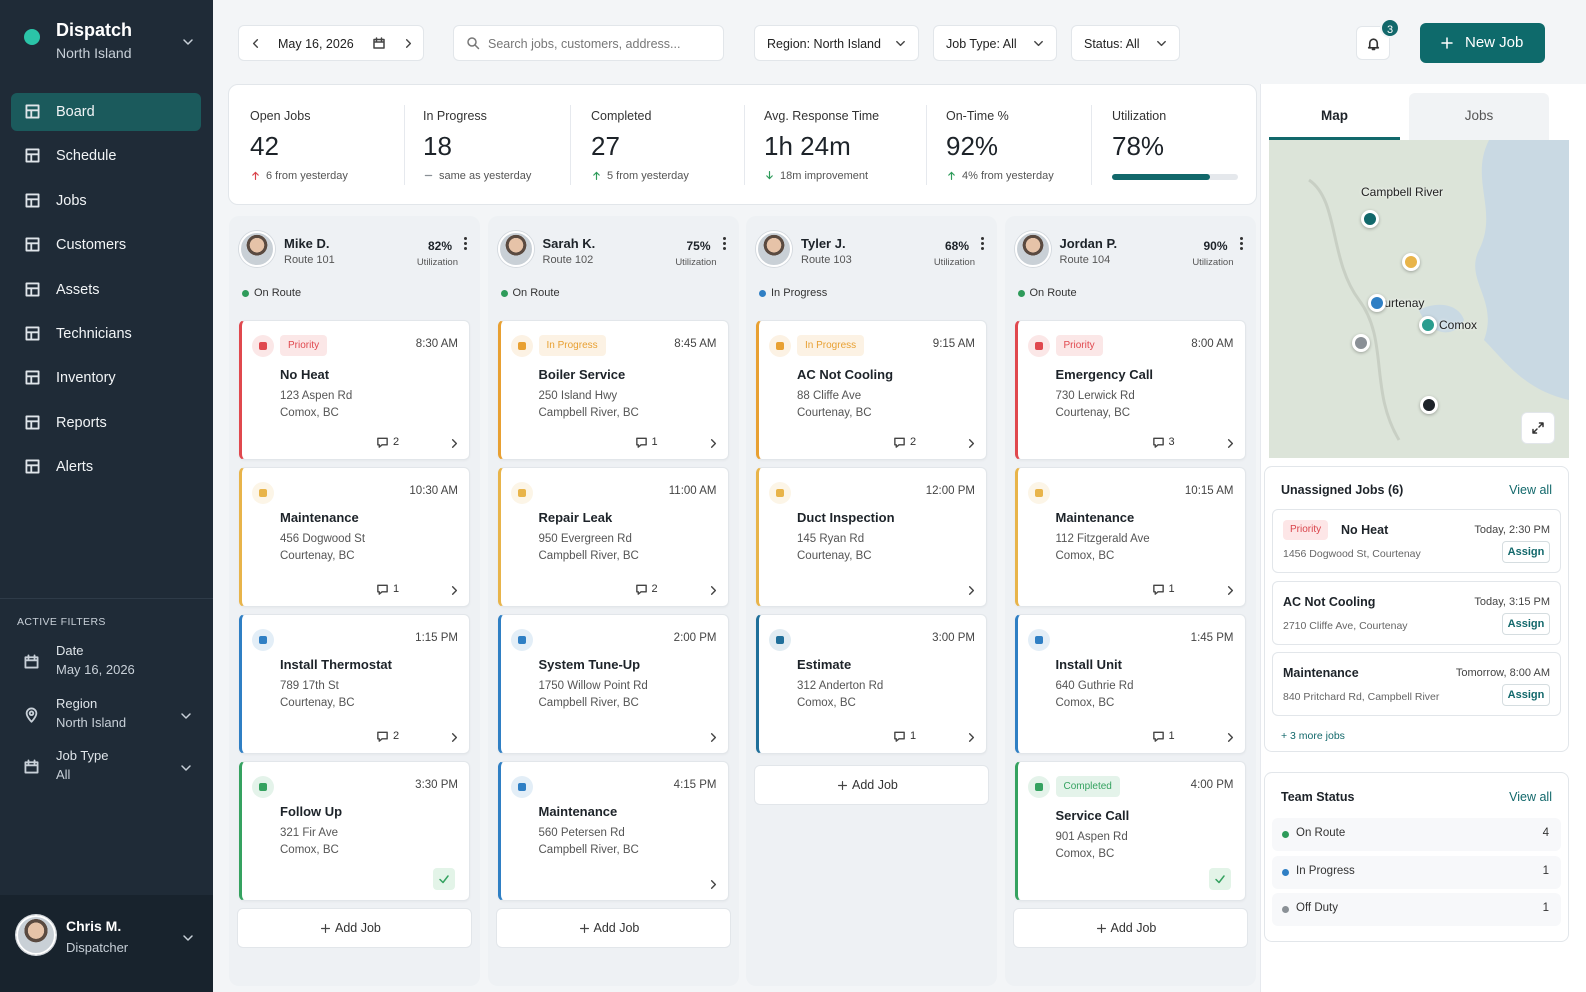 The image size is (1586, 992). I want to click on menu-dot, so click(1241, 238).